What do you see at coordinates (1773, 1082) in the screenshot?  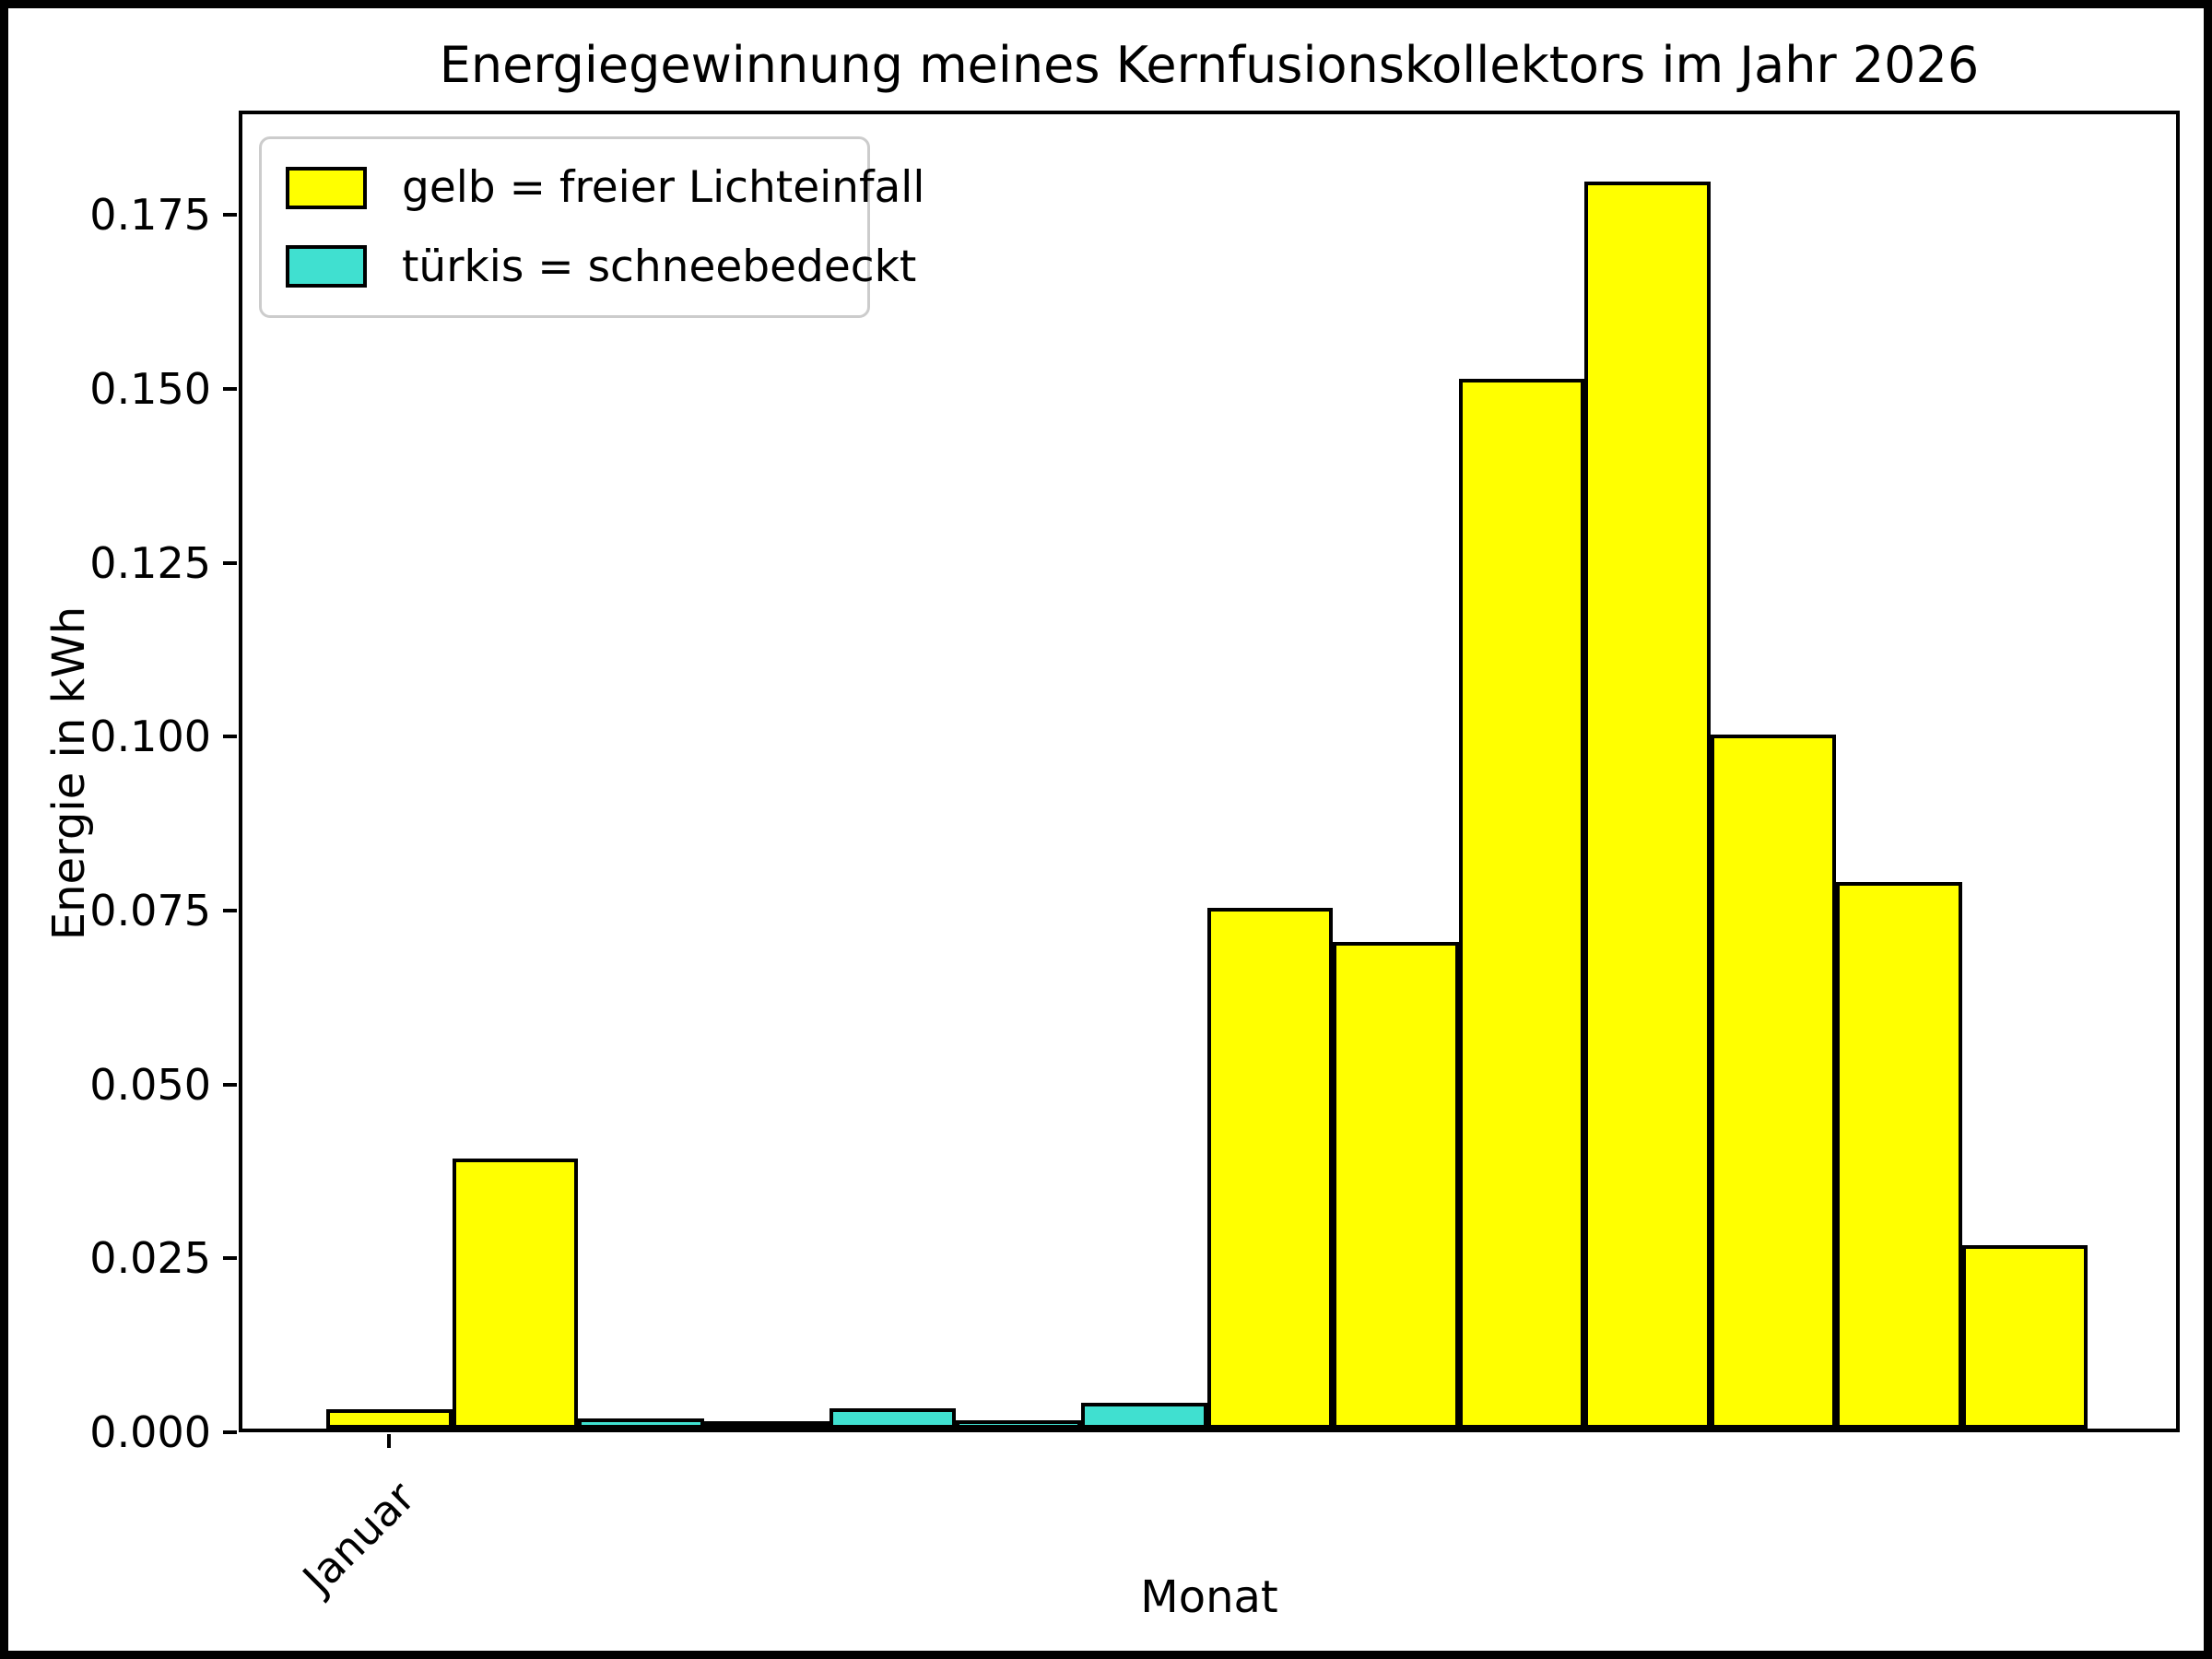 I see `bar-bin-12-gelb` at bounding box center [1773, 1082].